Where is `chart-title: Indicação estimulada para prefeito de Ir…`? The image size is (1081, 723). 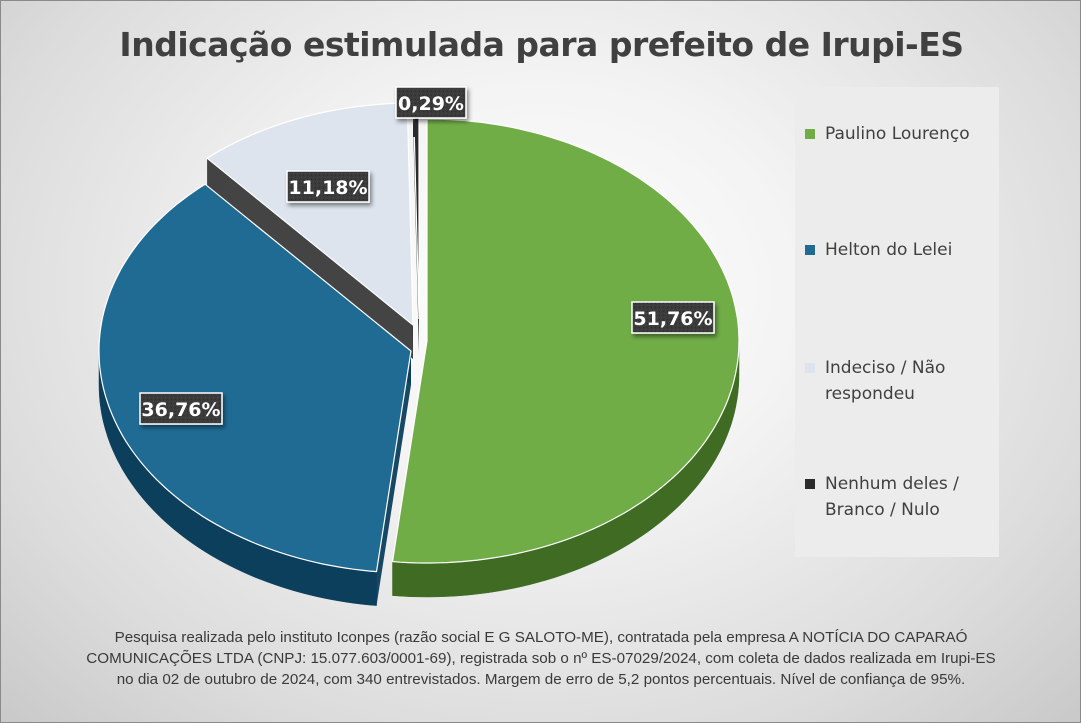
chart-title: Indicação estimulada para prefeito de Ir… is located at coordinates (541, 44).